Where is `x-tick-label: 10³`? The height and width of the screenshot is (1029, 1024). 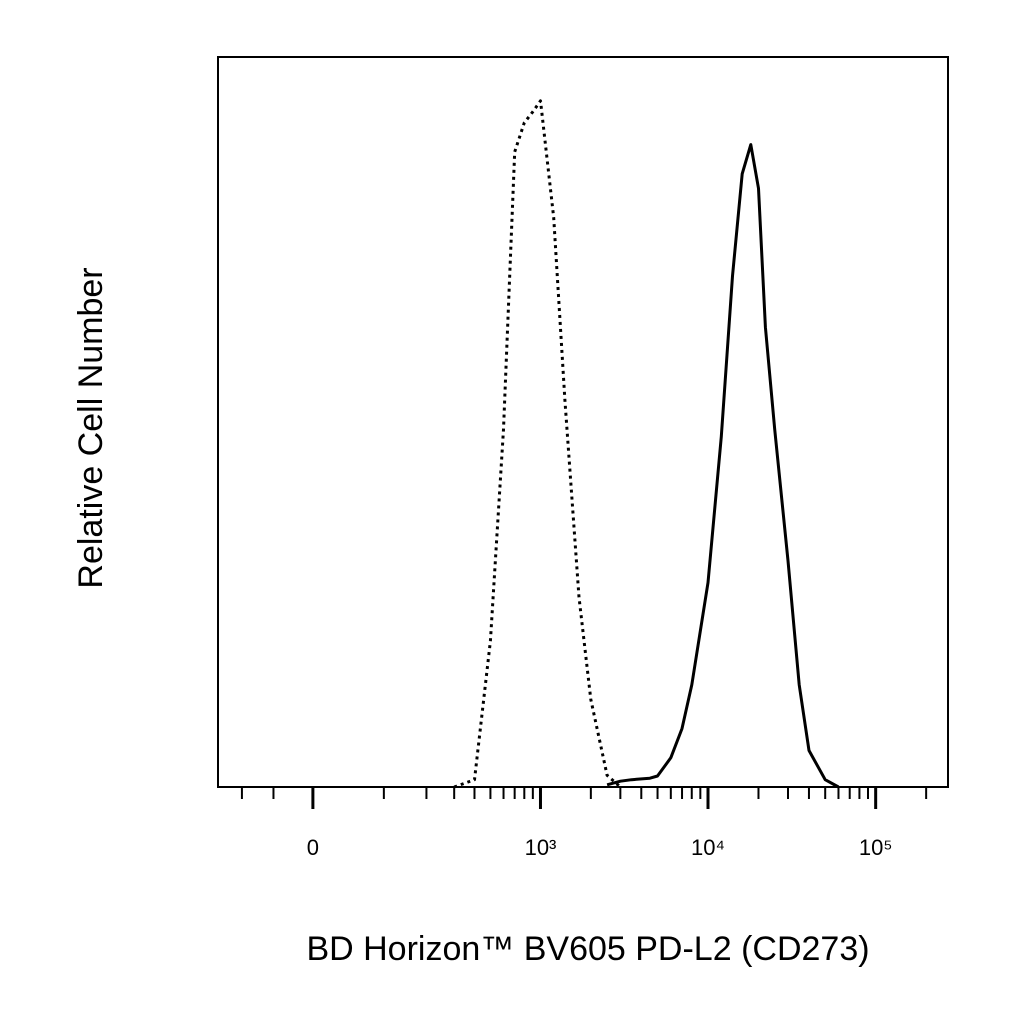
x-tick-label: 10³ is located at coordinates (541, 847).